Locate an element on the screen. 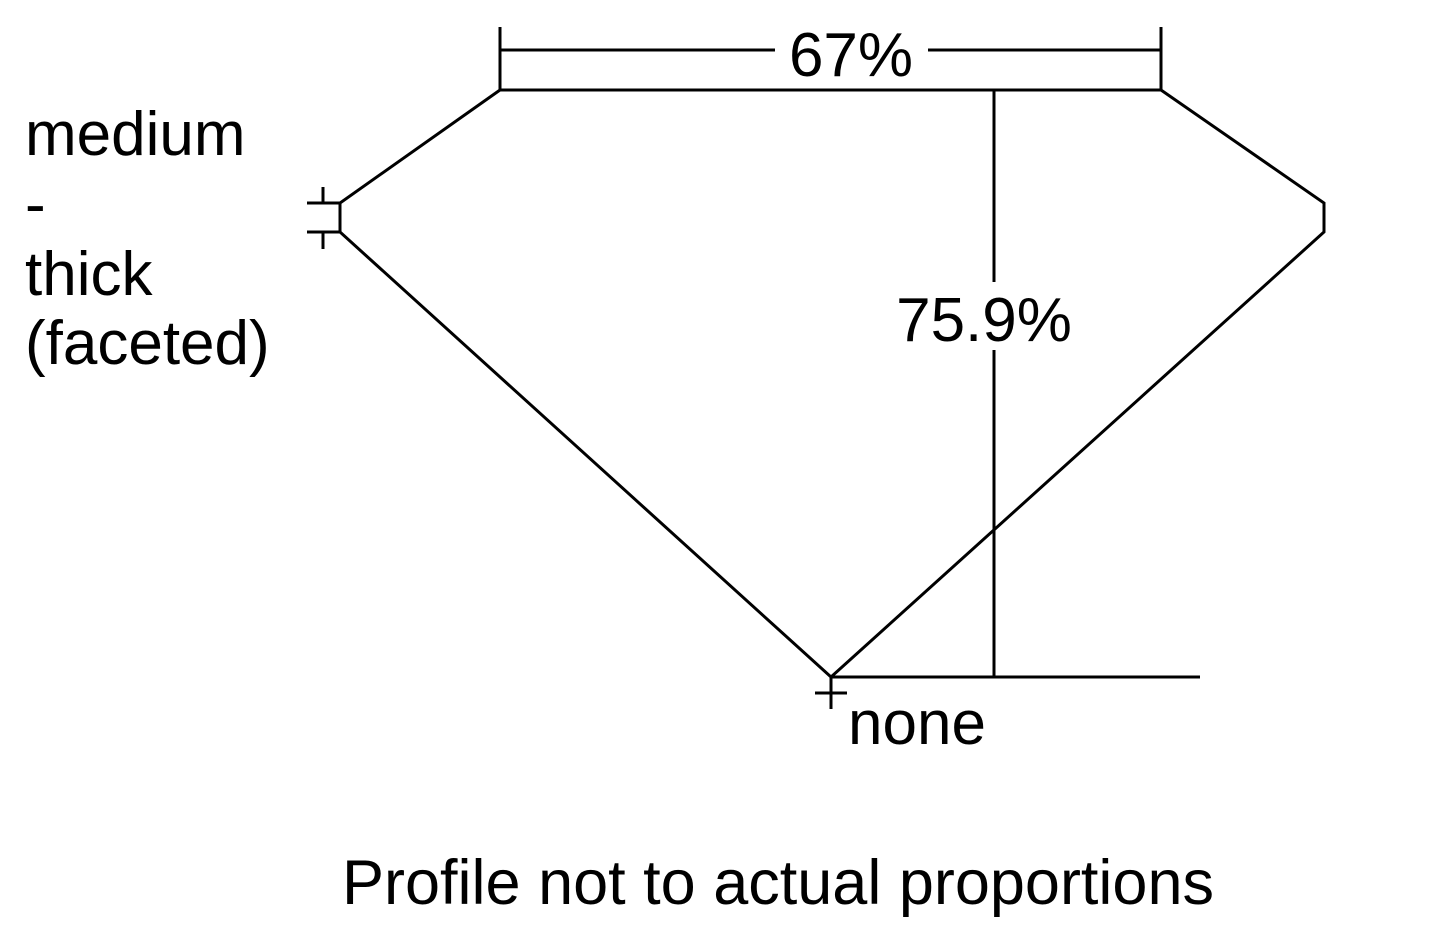  depth-percentage-label: 75.9% is located at coordinates (984, 320).